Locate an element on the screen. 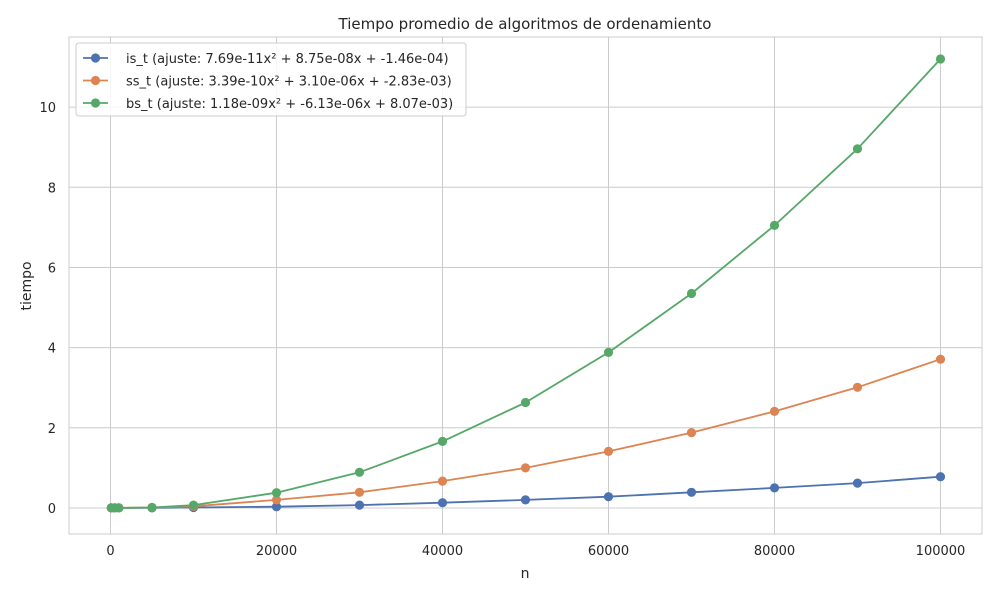  y-tick-label: 0 is located at coordinates (52, 509).